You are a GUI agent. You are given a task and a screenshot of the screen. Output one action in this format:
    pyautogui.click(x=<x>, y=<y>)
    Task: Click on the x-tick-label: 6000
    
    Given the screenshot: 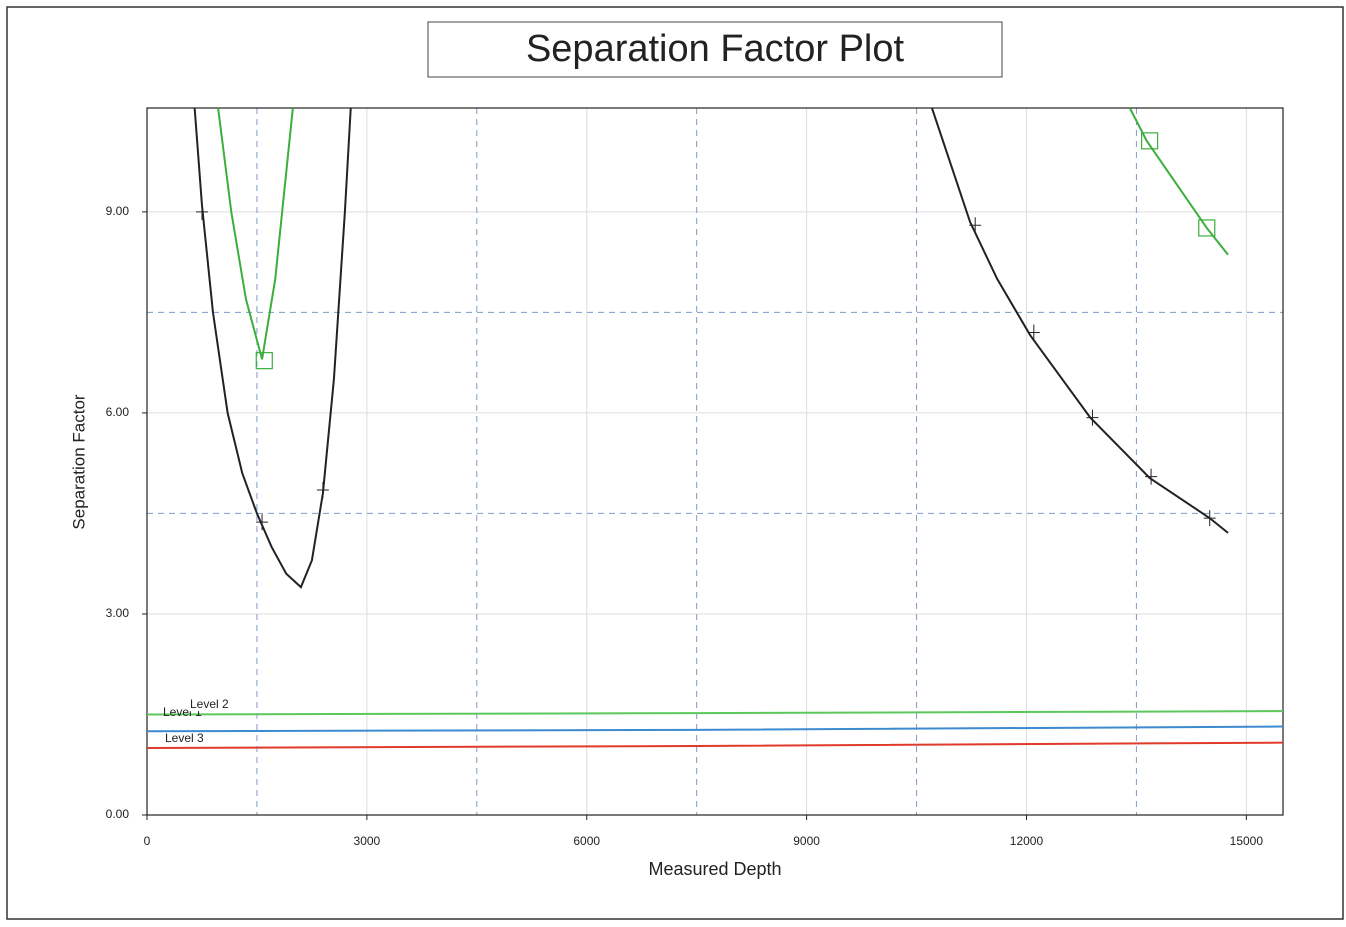 What is the action you would take?
    pyautogui.click(x=586, y=841)
    